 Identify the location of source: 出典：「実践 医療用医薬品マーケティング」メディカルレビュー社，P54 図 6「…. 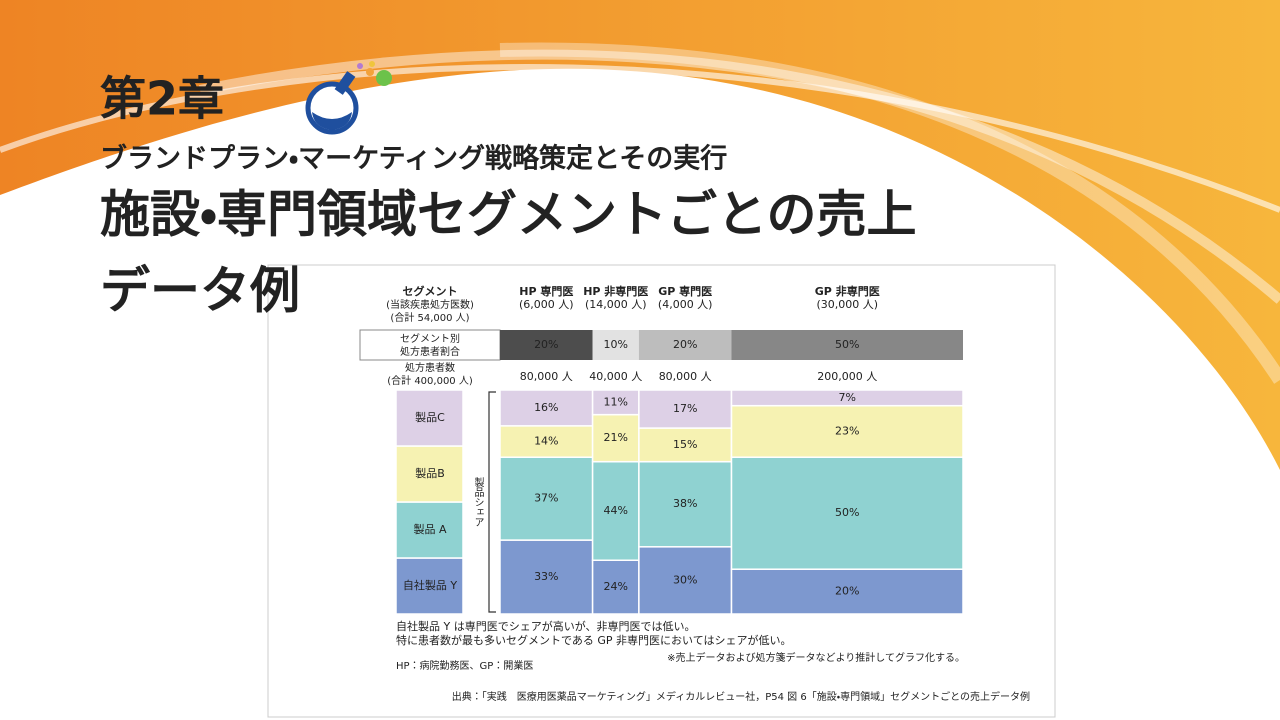
(741, 696).